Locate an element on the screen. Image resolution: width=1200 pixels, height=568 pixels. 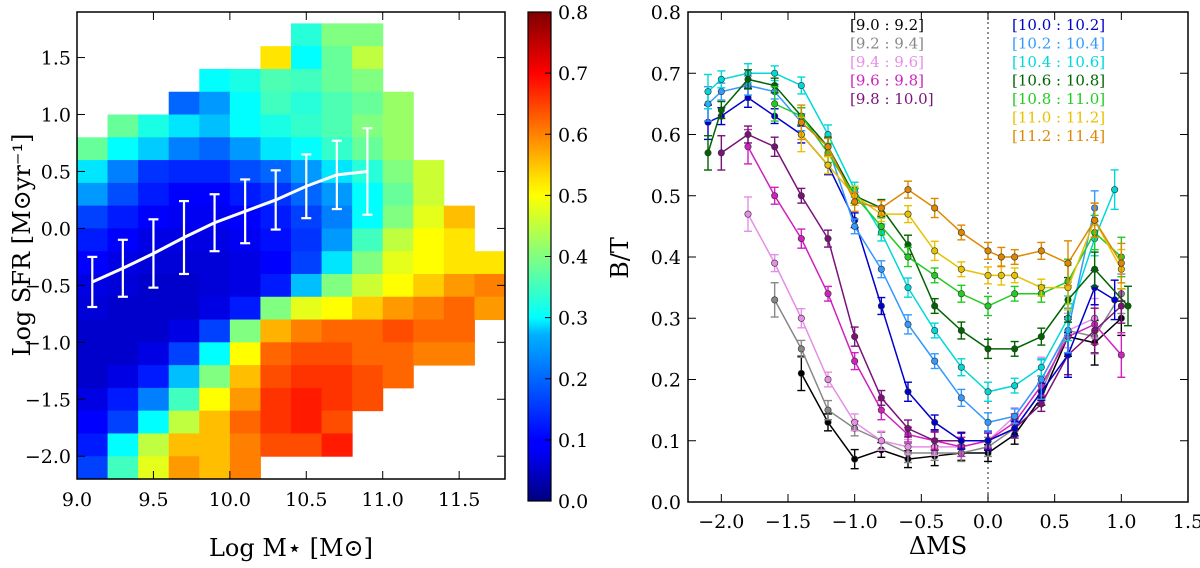
heatmap-mean-line is located at coordinates (230, 218).